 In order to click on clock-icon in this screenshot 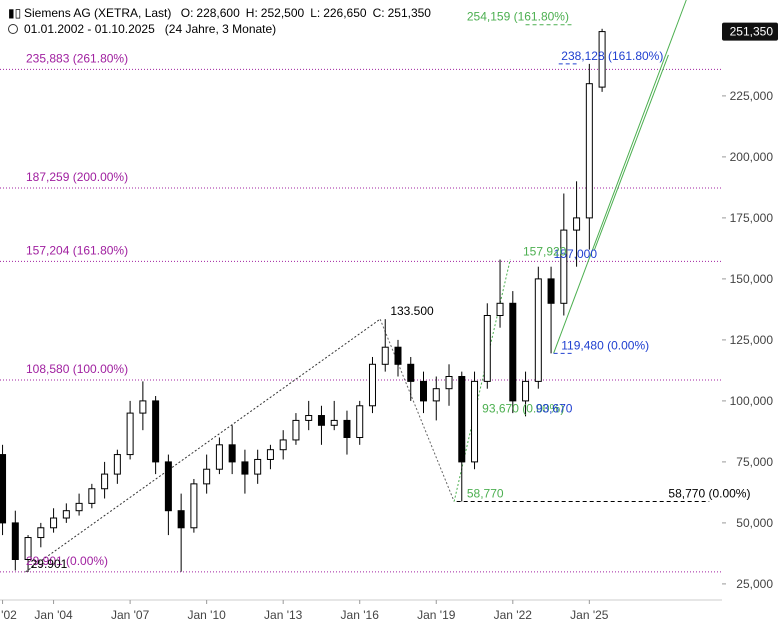, I will do `click(13, 29)`.